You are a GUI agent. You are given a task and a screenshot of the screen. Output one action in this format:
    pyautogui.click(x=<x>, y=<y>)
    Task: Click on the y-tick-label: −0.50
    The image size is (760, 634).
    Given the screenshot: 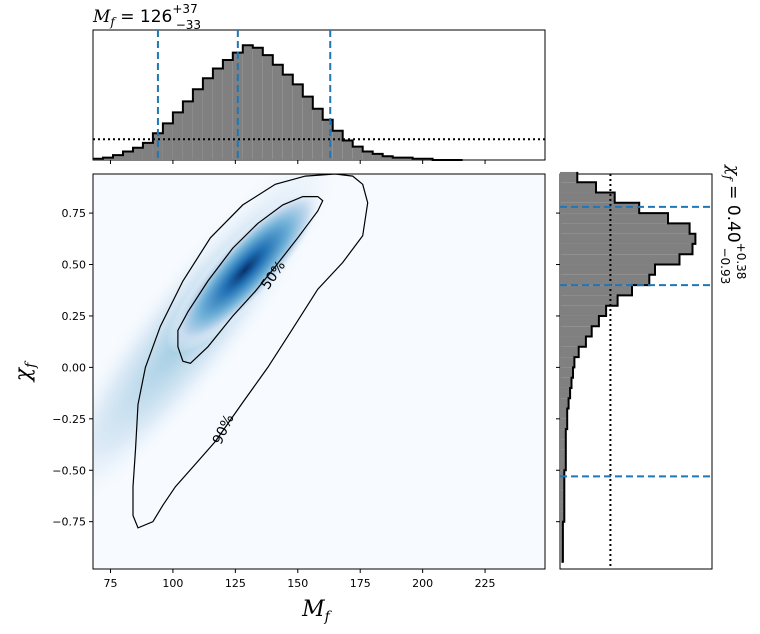 What is the action you would take?
    pyautogui.click(x=69, y=470)
    